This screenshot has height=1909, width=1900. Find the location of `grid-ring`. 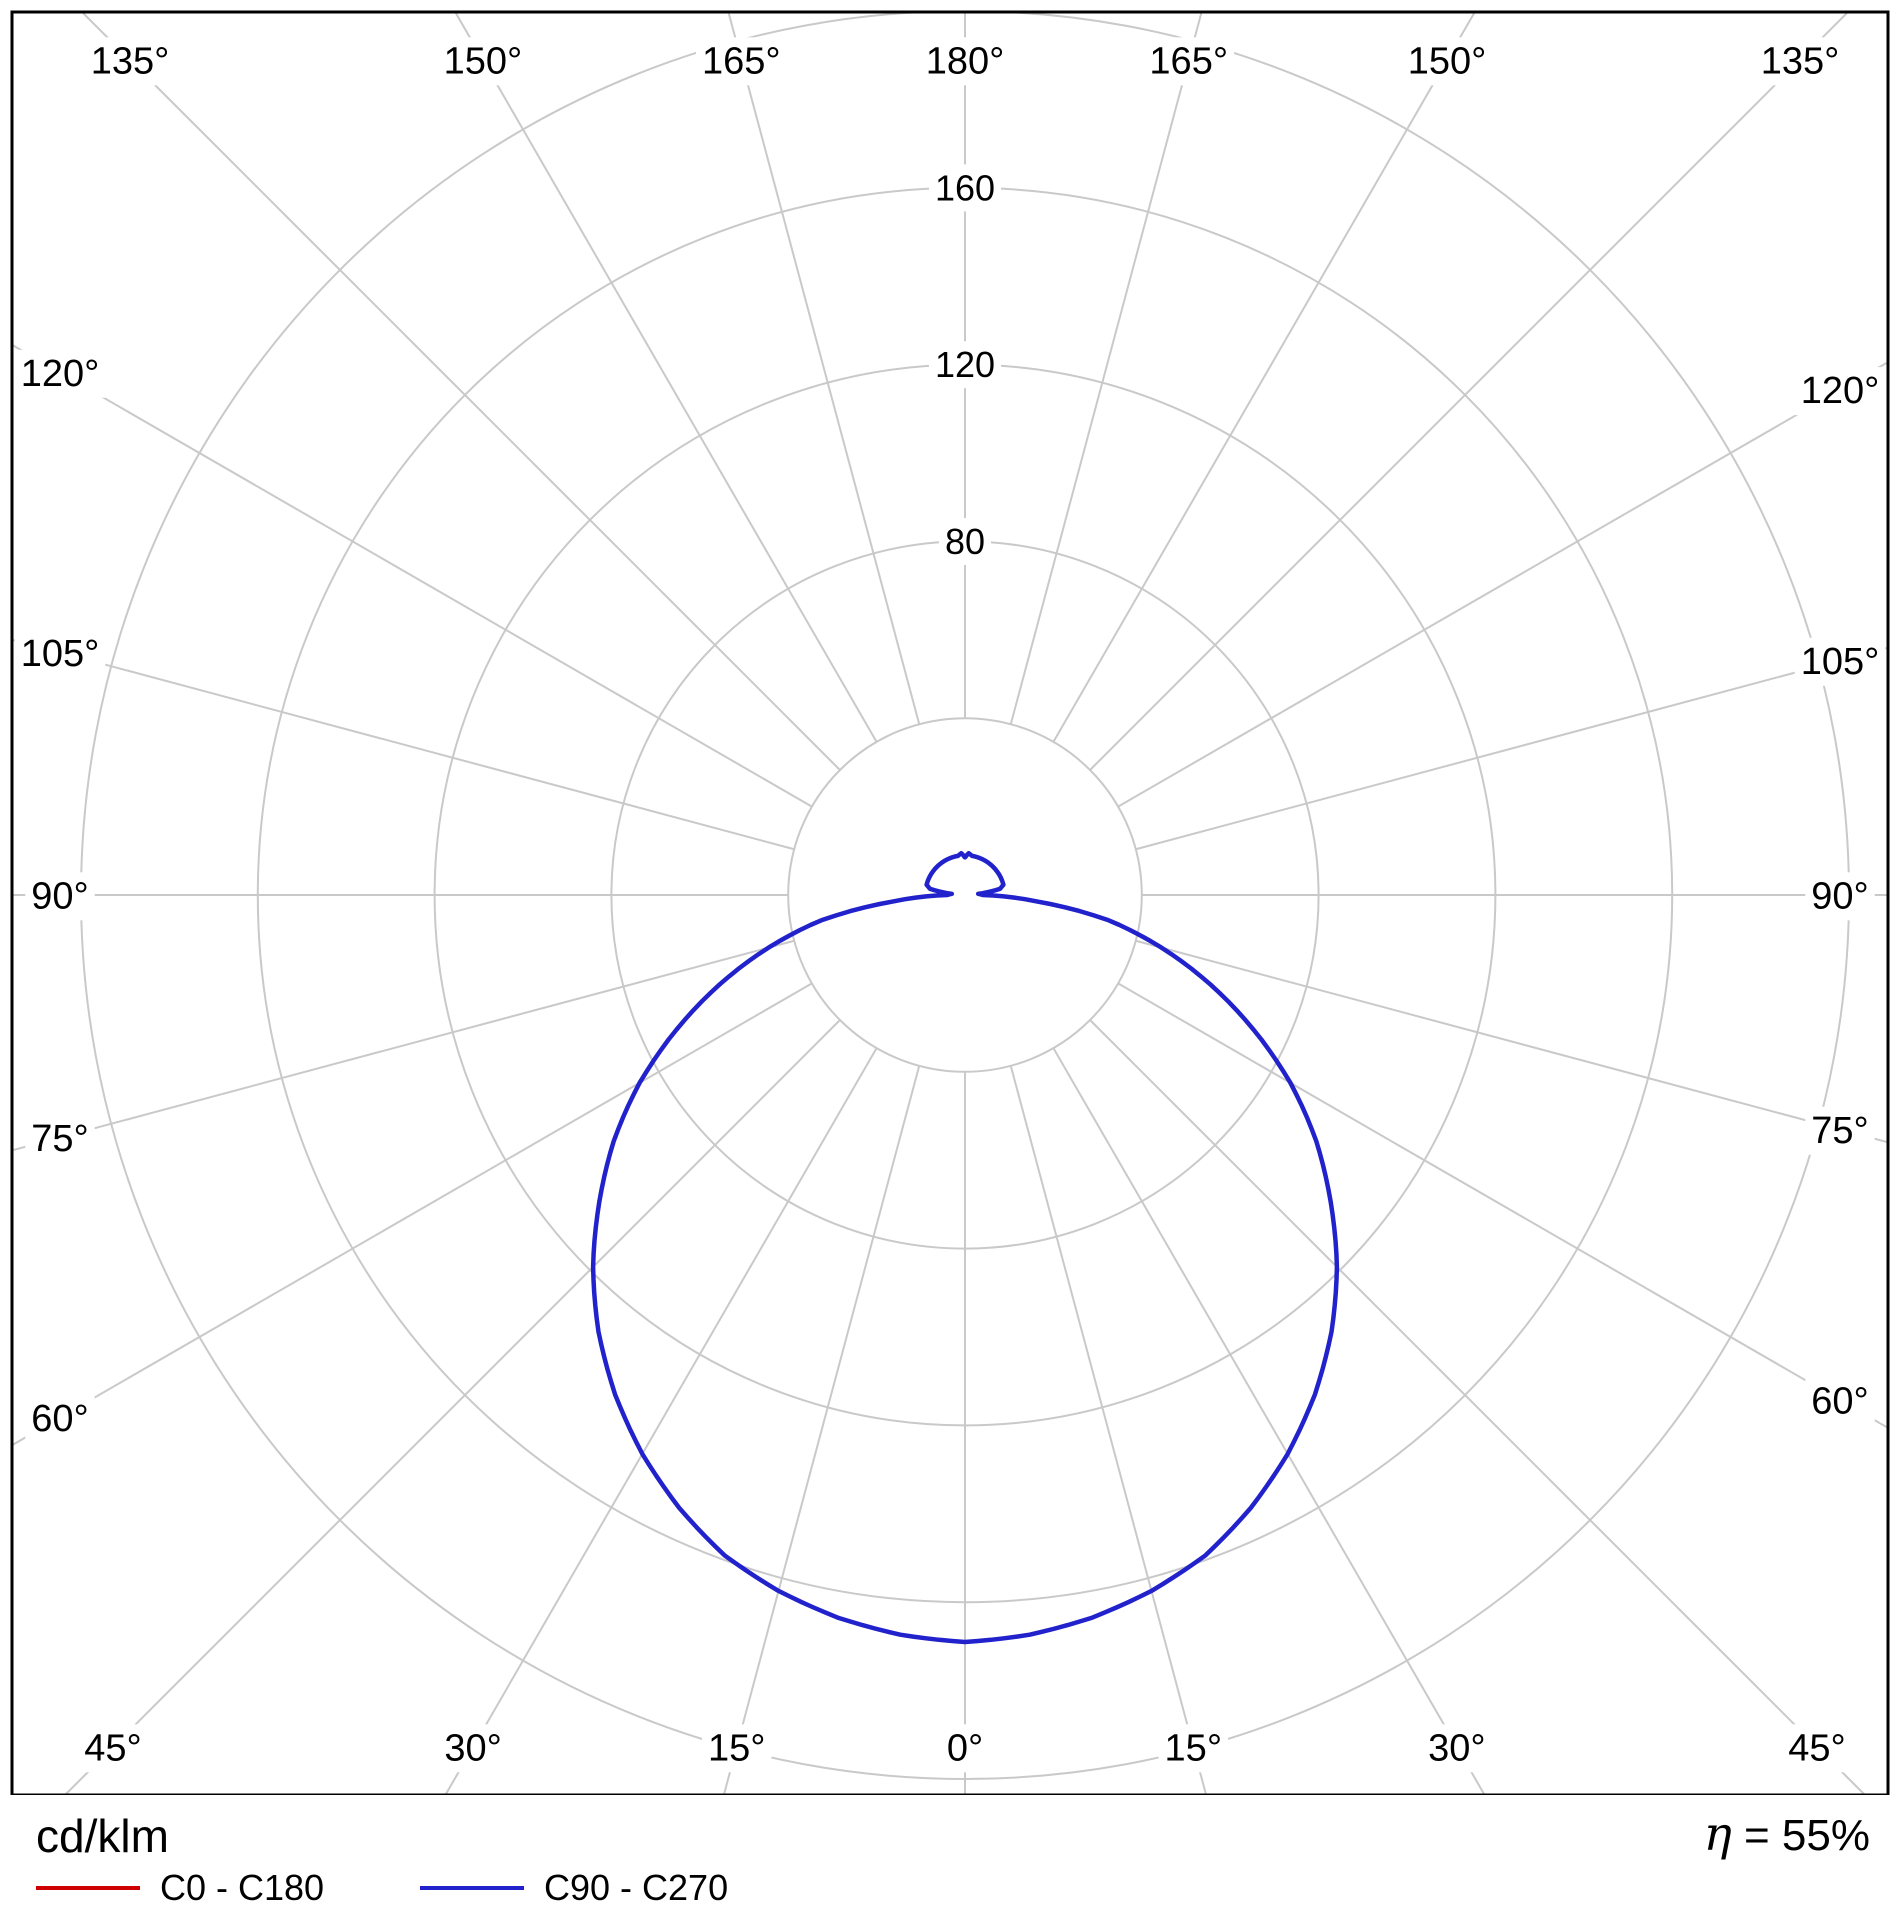

grid-ring is located at coordinates (965, 895).